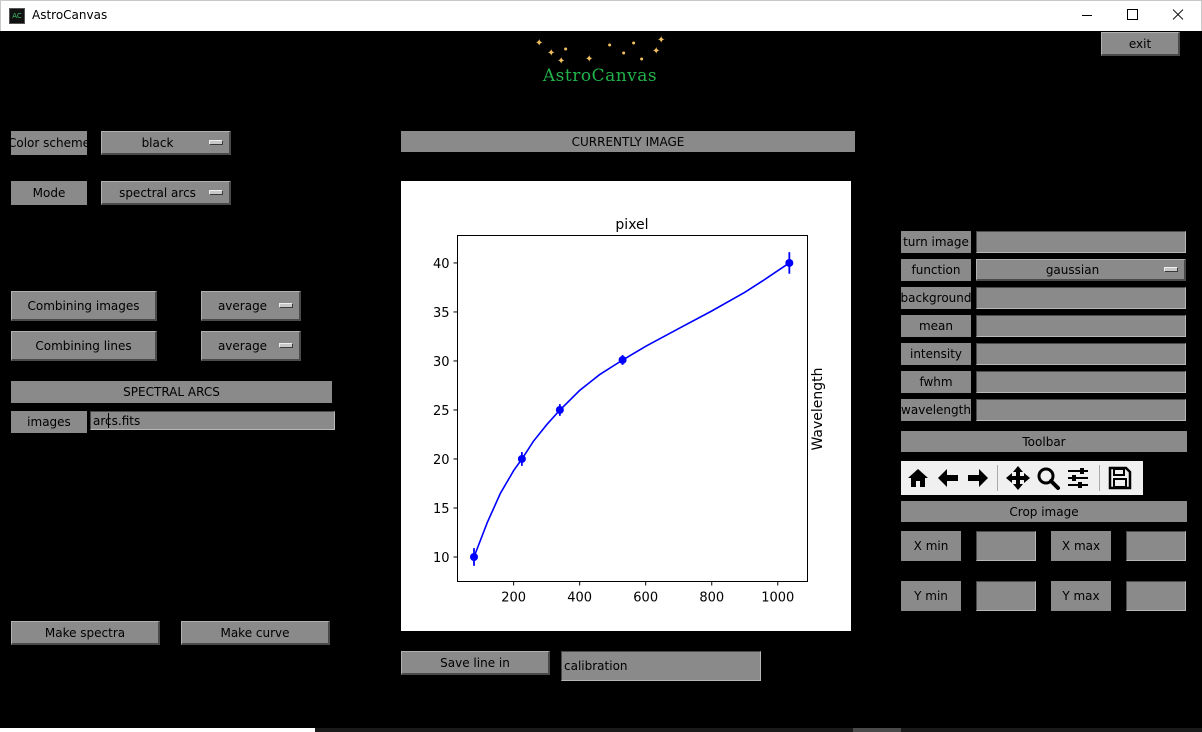  What do you see at coordinates (441, 460) in the screenshot?
I see `y-tick-label: 20` at bounding box center [441, 460].